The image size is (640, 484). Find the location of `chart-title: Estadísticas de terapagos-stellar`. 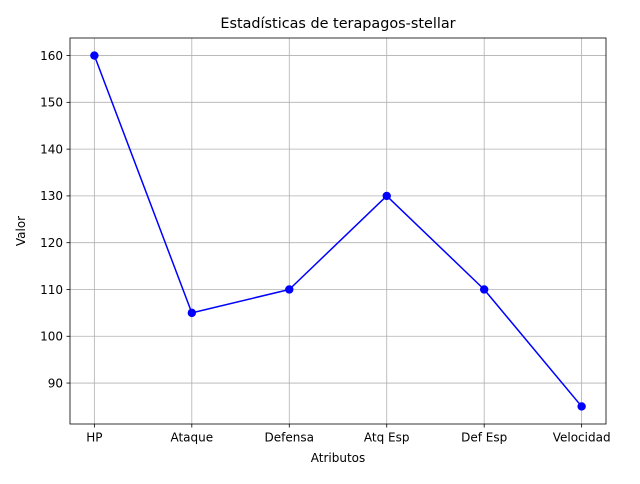

chart-title: Estadísticas de terapagos-stellar is located at coordinates (337, 24).